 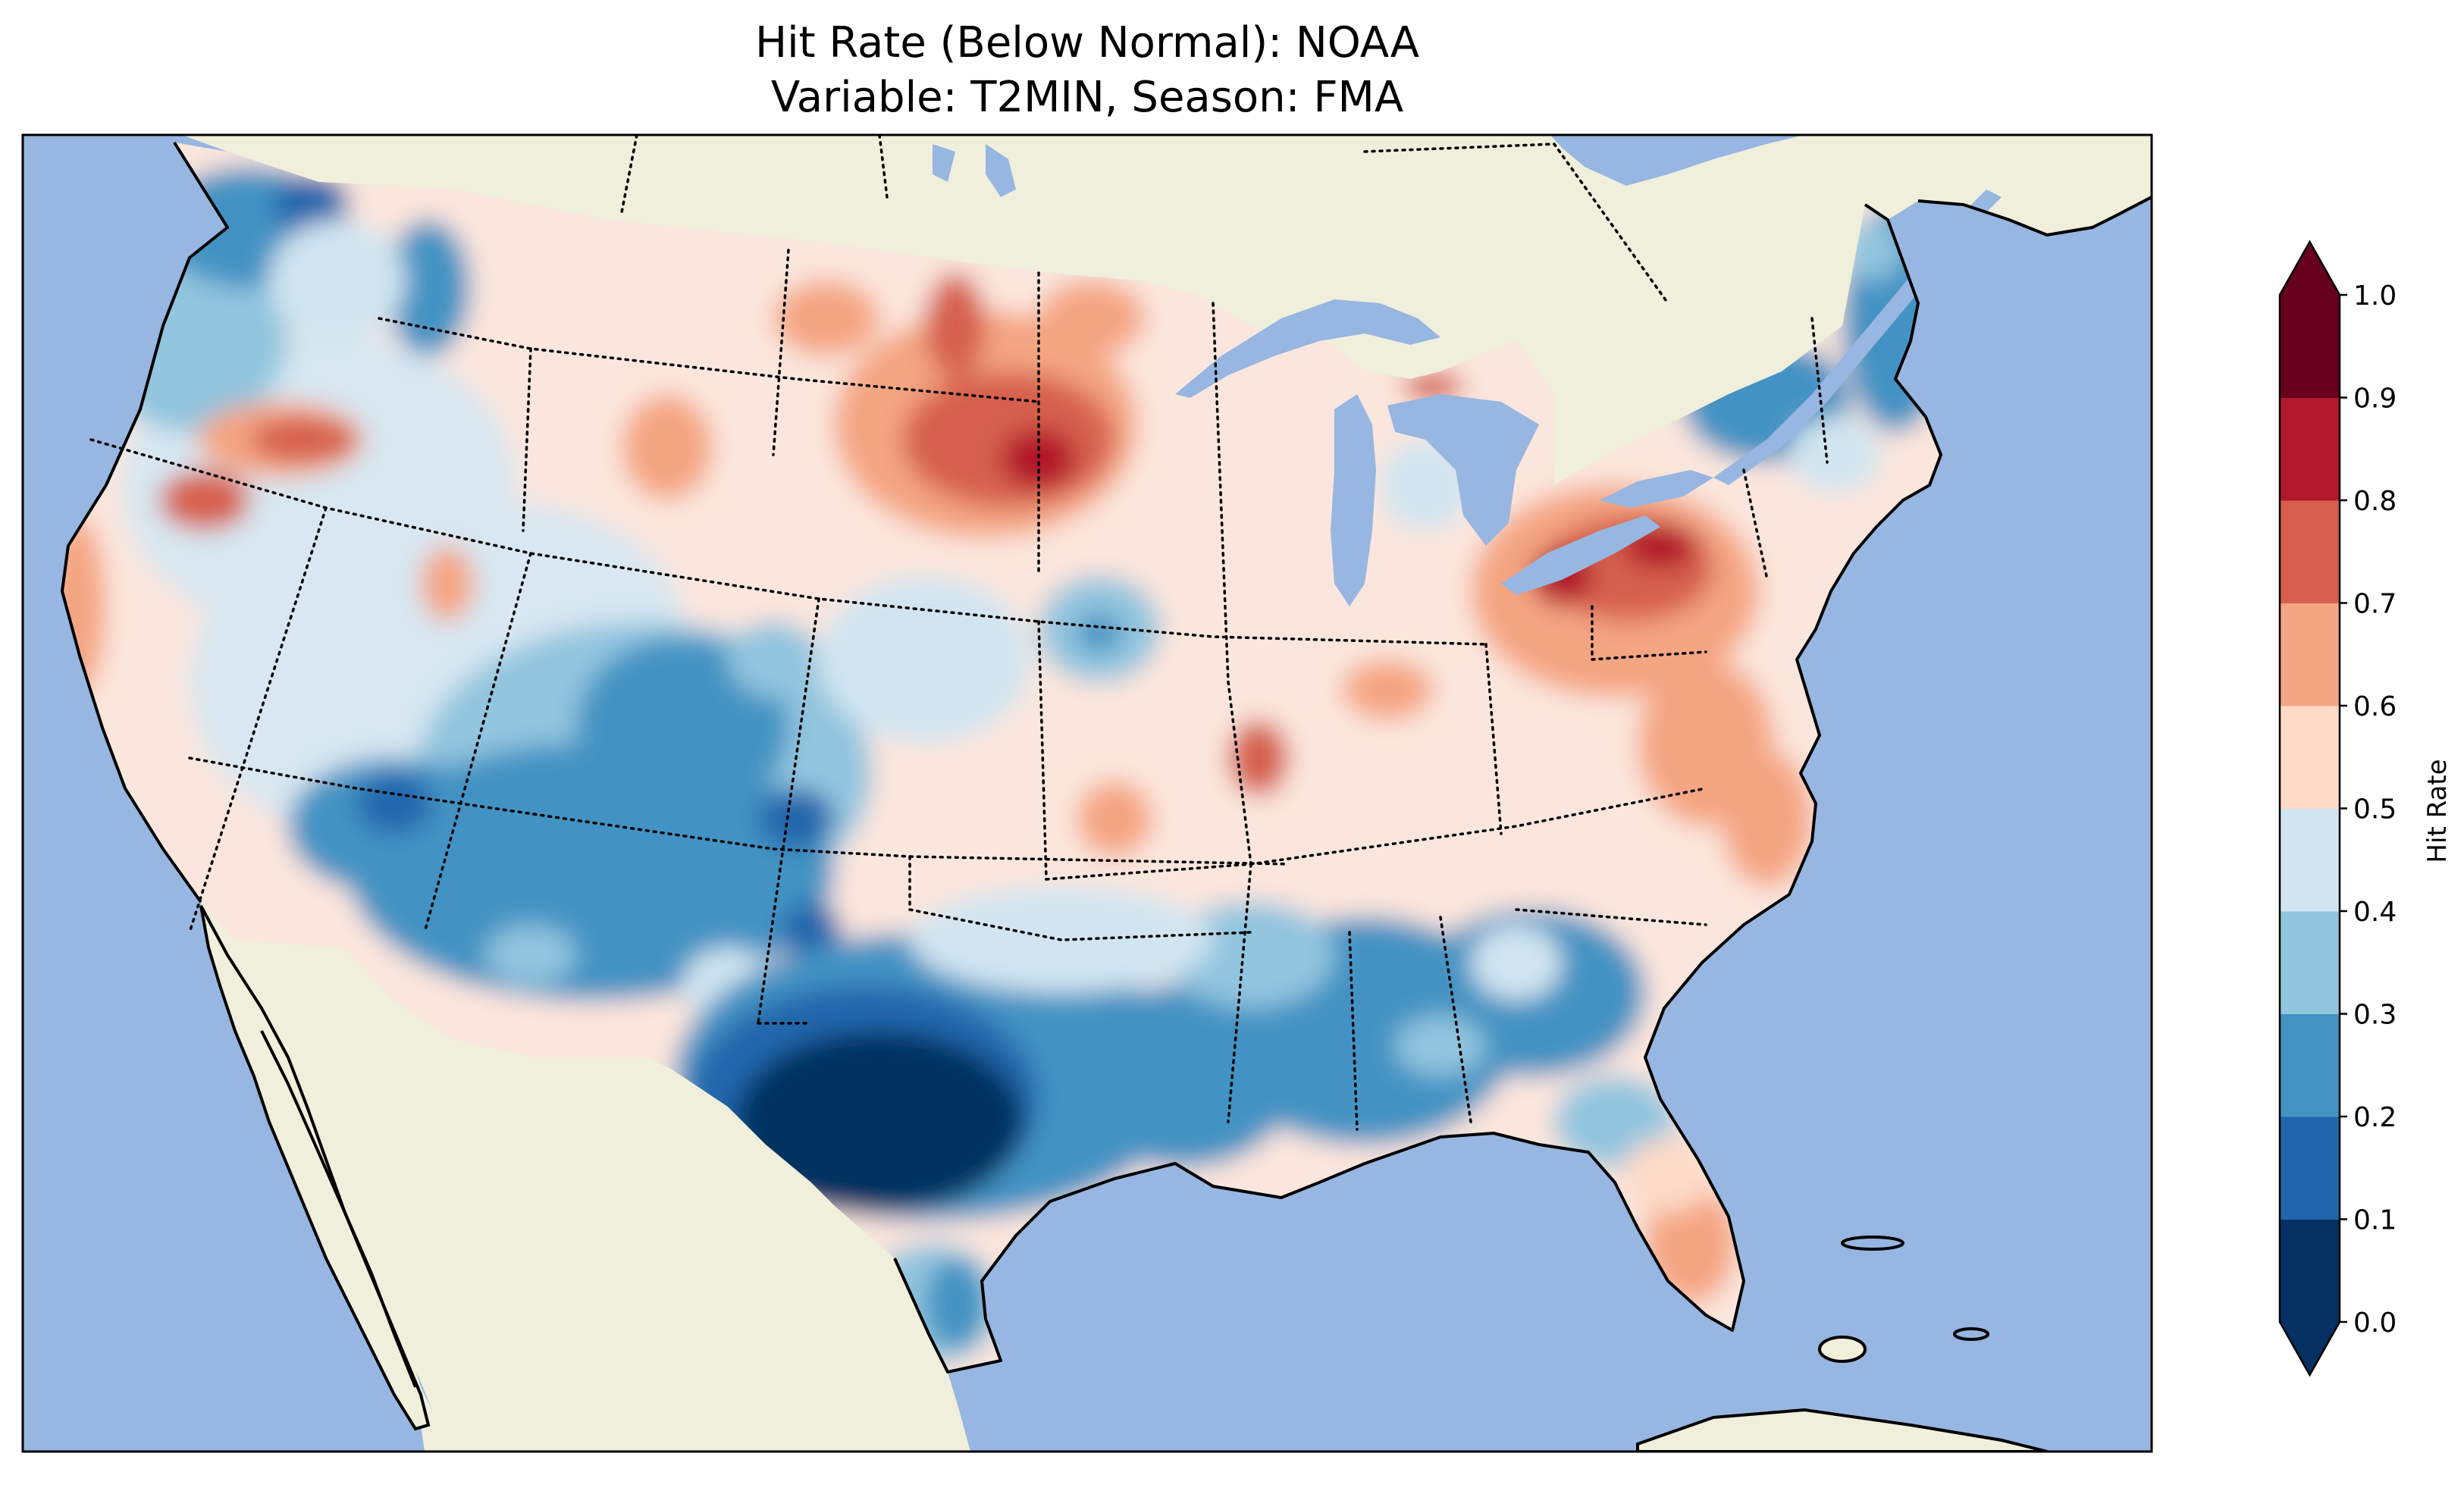 I want to click on mexico-coastline, so click(x=338, y=1209).